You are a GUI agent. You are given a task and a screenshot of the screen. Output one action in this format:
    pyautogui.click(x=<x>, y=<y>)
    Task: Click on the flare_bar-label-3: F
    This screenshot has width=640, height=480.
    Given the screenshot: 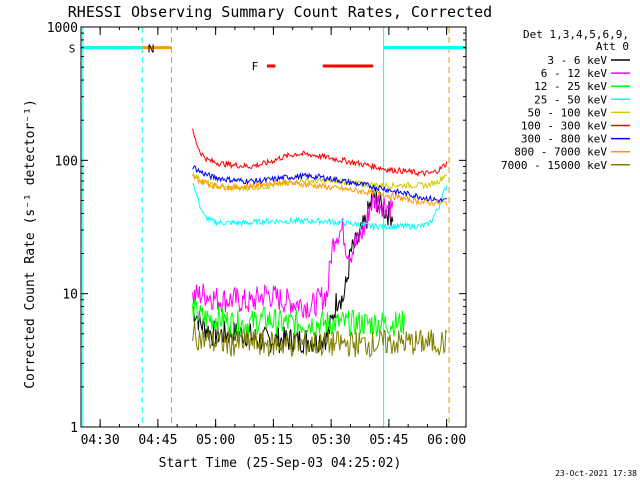 What is the action you would take?
    pyautogui.click(x=255, y=66)
    